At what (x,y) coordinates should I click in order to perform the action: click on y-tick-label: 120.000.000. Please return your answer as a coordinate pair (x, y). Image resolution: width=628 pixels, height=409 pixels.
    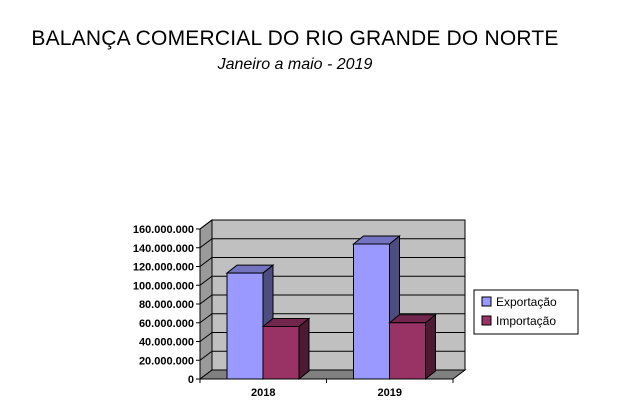
    Looking at the image, I should click on (163, 268).